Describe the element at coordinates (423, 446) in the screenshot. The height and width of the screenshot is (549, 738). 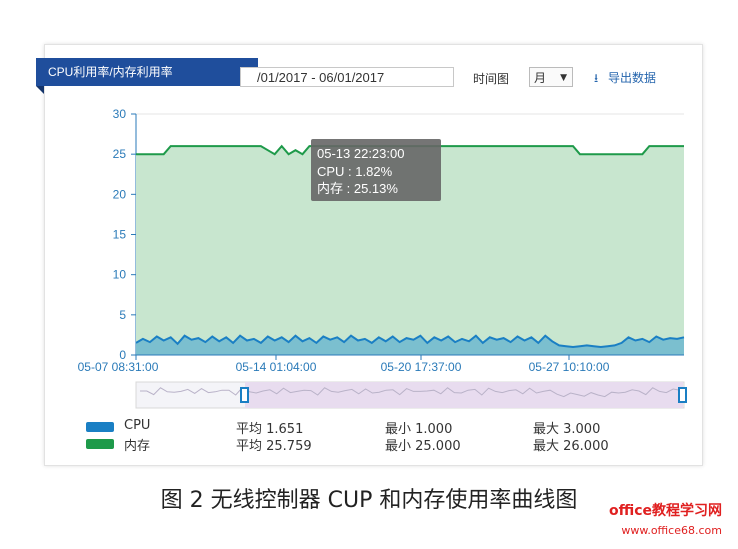
I see `legend-min: 最小 25.000` at that location.